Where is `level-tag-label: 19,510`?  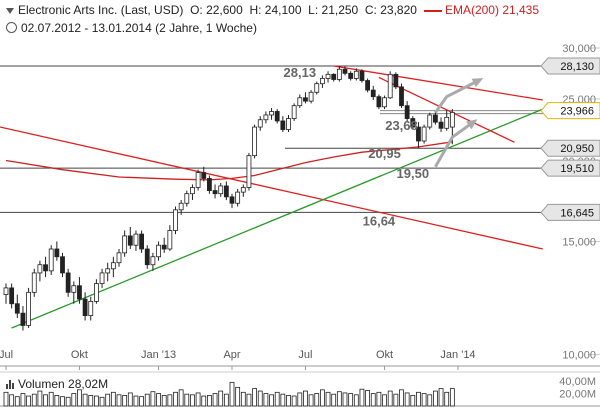 level-tag-label: 19,510 is located at coordinates (577, 169).